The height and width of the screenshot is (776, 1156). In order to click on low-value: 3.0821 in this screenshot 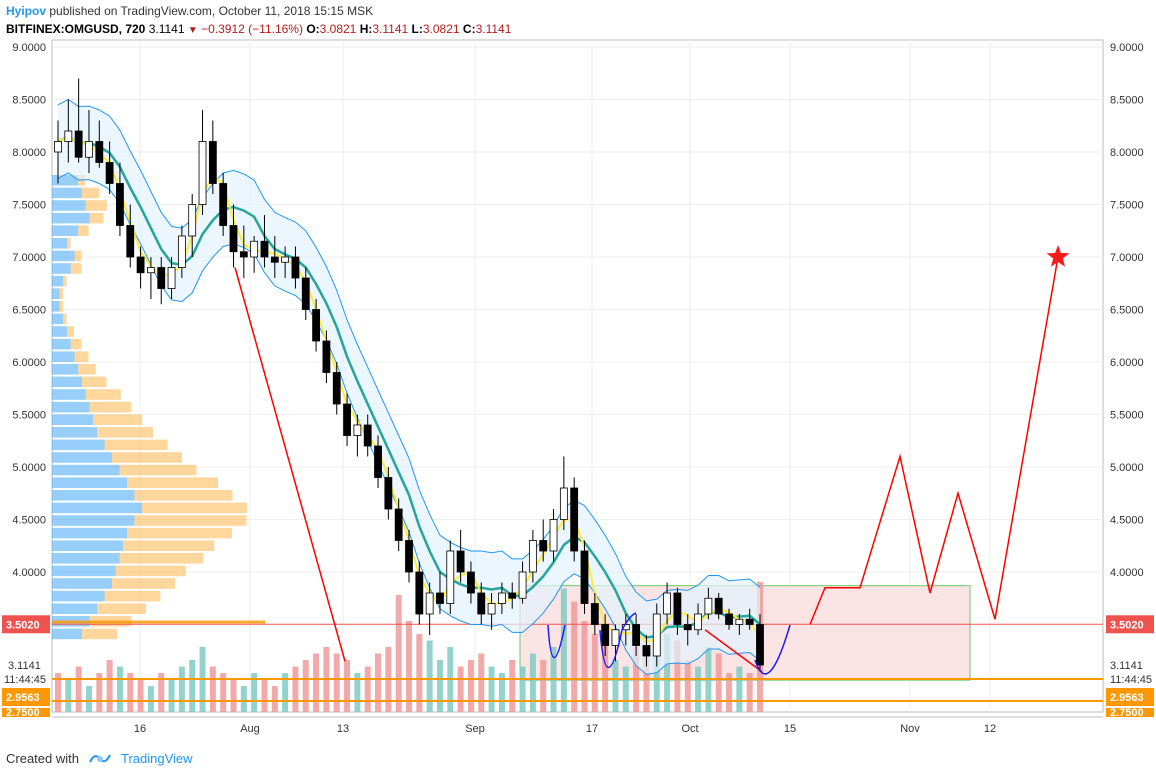, I will do `click(441, 29)`.